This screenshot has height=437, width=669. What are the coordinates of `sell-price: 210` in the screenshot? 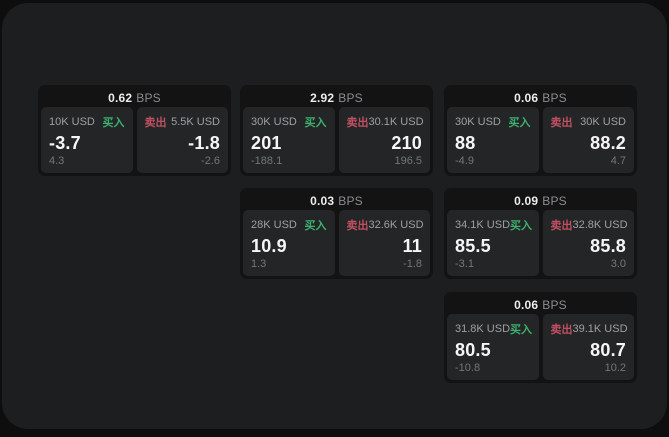 It's located at (406, 142).